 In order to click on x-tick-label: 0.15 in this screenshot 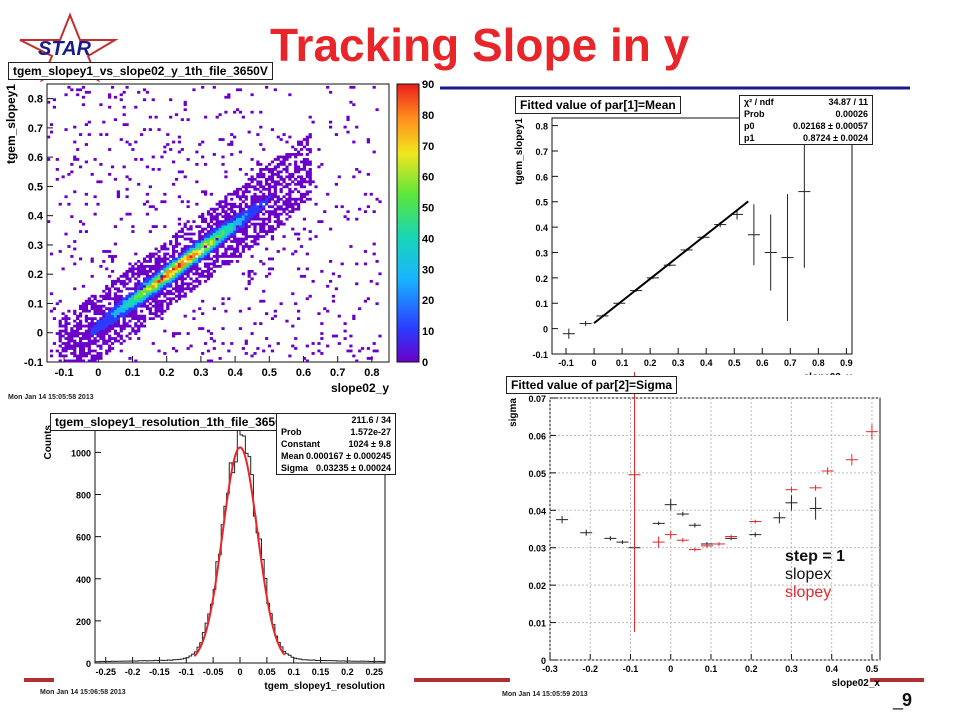, I will do `click(321, 672)`.